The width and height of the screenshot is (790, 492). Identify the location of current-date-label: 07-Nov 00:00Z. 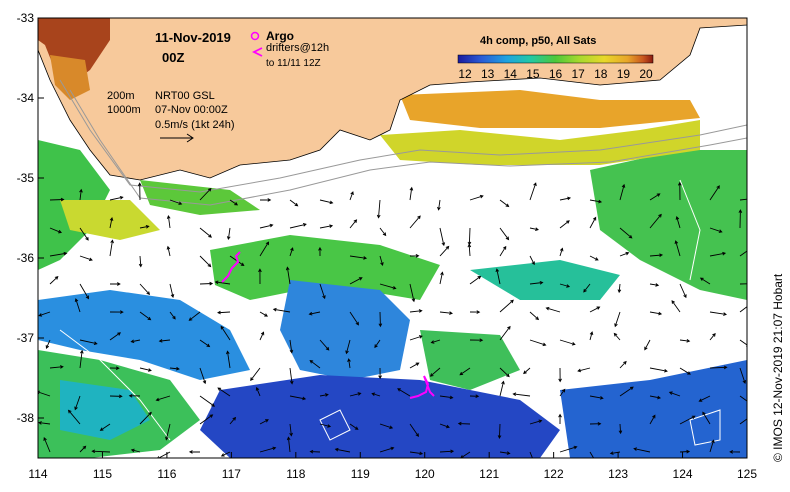
(191, 110).